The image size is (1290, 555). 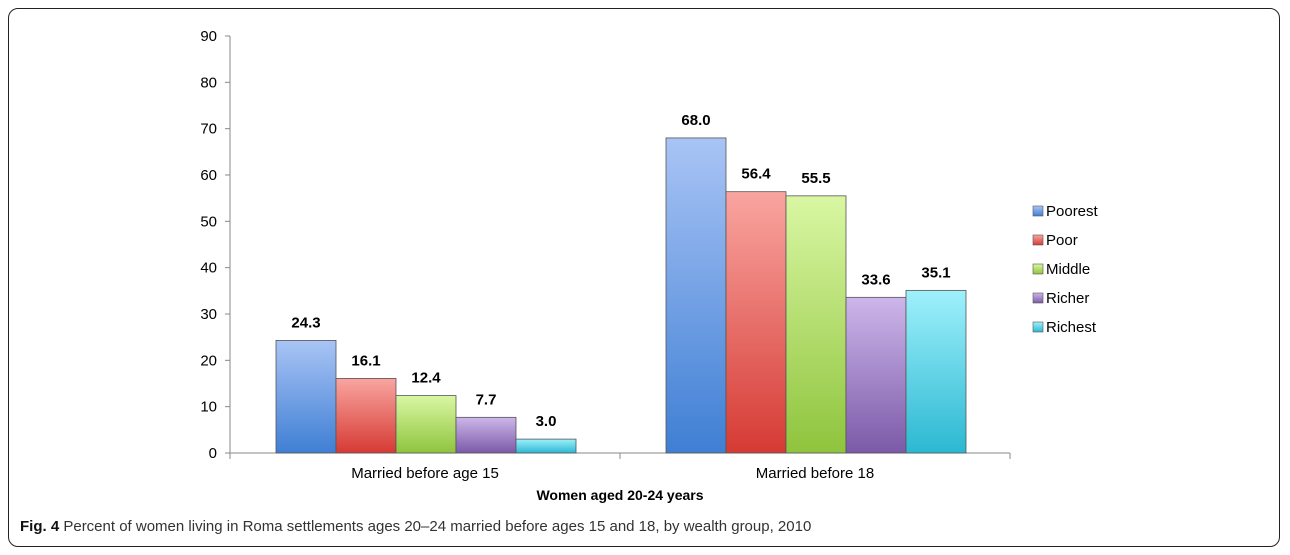 What do you see at coordinates (1038, 298) in the screenshot?
I see `legend-swatch-richer` at bounding box center [1038, 298].